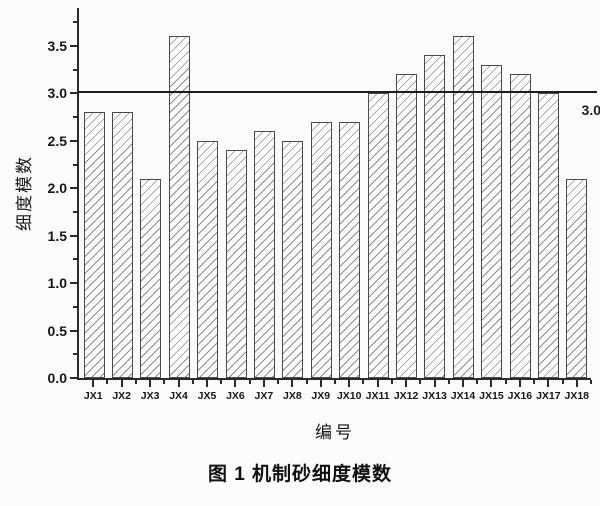 This screenshot has height=506, width=600. I want to click on x-tick-label: JX13, so click(434, 396).